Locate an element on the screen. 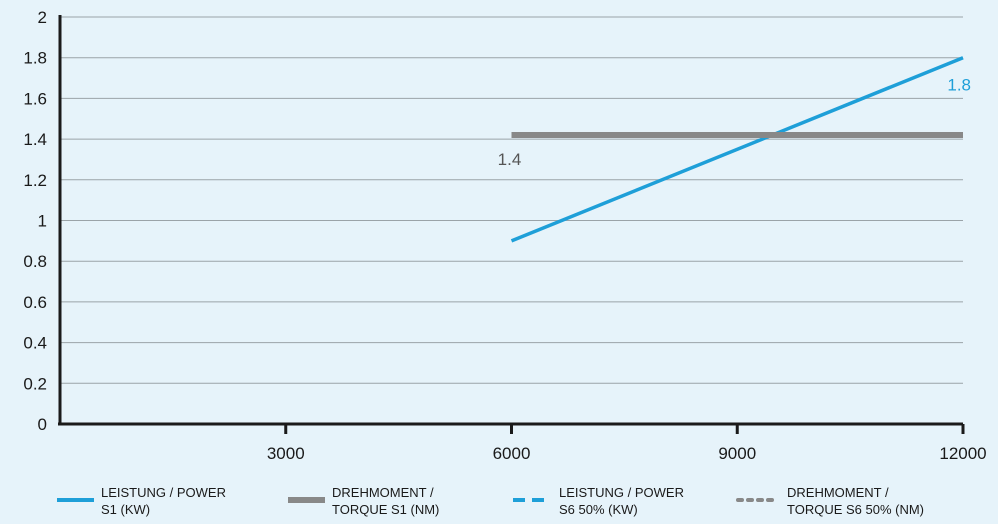 The image size is (998, 524). x-tick-label: 9000 is located at coordinates (737, 453).